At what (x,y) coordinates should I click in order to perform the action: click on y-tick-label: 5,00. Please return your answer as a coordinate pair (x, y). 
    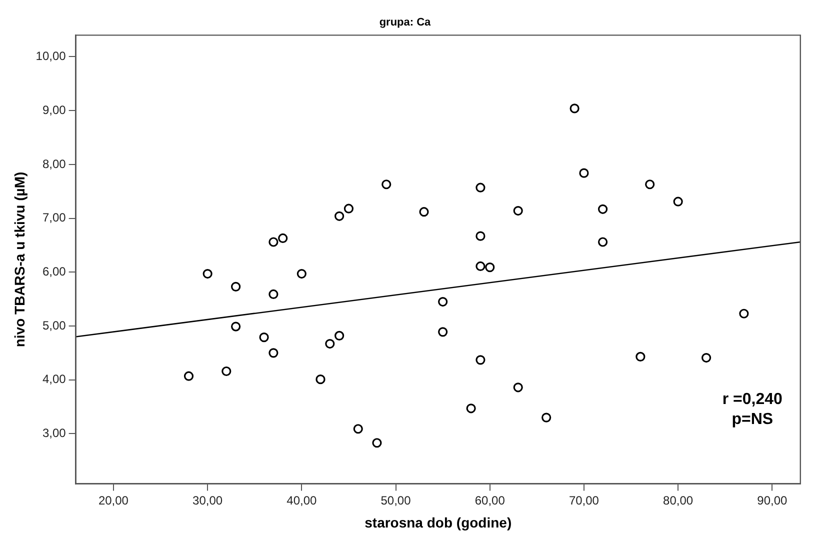
    Looking at the image, I should click on (54, 325).